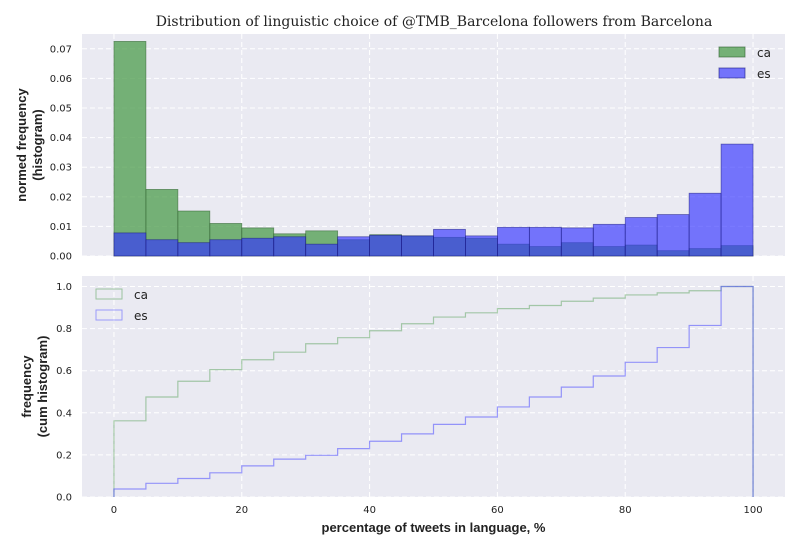 The width and height of the screenshot is (800, 550). Describe the element at coordinates (64, 498) in the screenshot. I see `y-tick-label: 0.0` at that location.